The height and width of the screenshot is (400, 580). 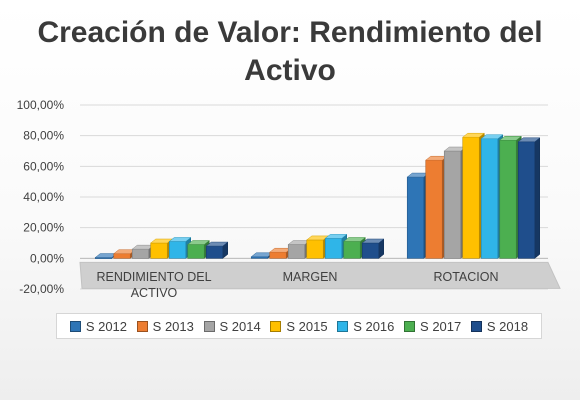 What do you see at coordinates (290, 70) in the screenshot?
I see `chart-title-line-2: Activo` at bounding box center [290, 70].